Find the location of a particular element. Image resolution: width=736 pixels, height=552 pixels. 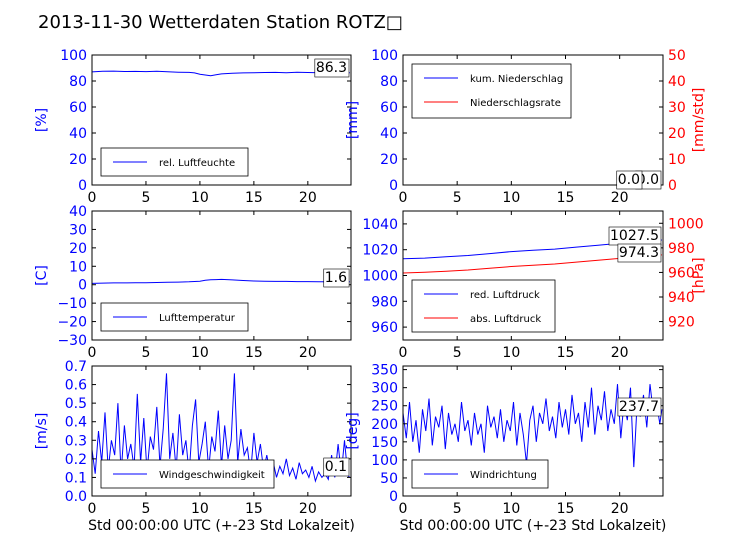

y-tick-label: 60 is located at coordinates (389, 108).